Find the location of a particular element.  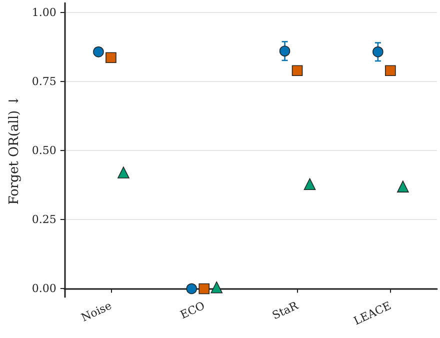

y-tick-label: 0.75 is located at coordinates (44, 81).